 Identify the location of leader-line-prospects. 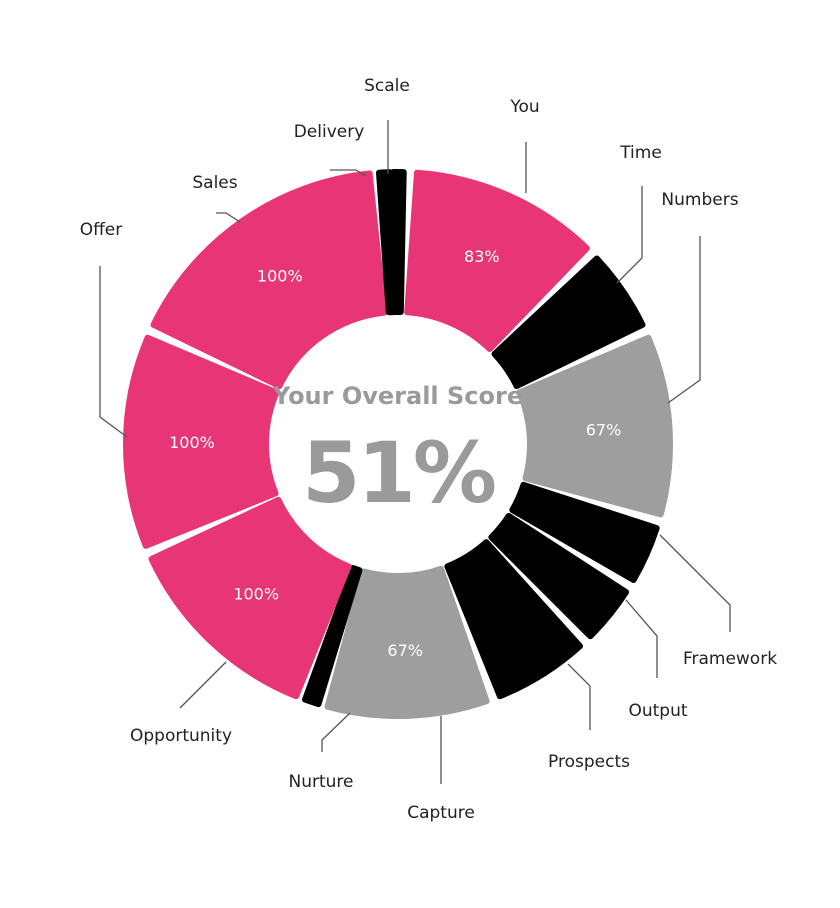
(579, 696).